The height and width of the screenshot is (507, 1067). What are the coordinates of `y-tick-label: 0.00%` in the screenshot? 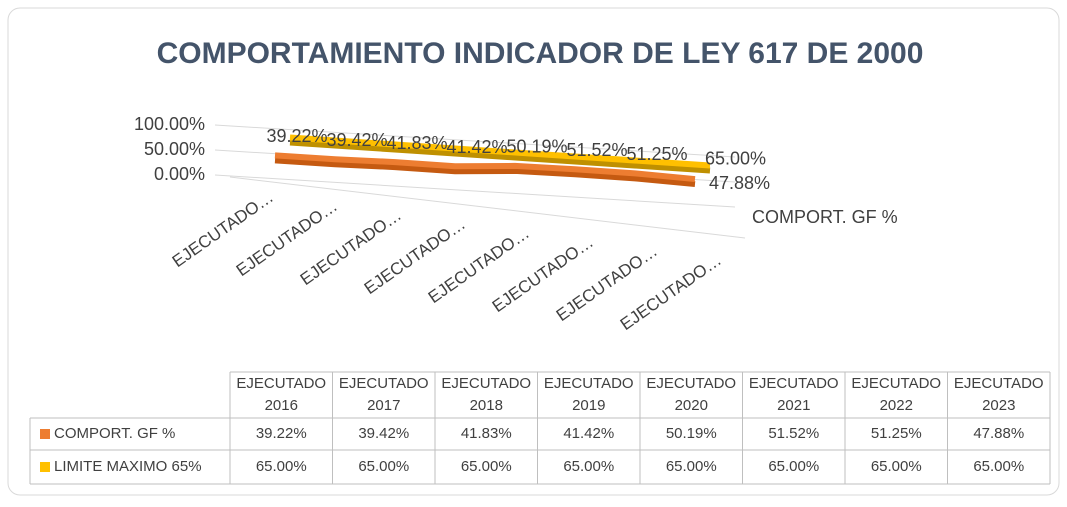 It's located at (179, 174).